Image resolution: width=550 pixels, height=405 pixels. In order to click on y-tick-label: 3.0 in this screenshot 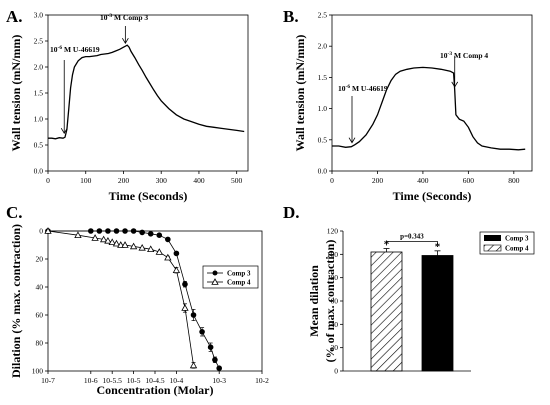, I will do `click(39, 15)`.